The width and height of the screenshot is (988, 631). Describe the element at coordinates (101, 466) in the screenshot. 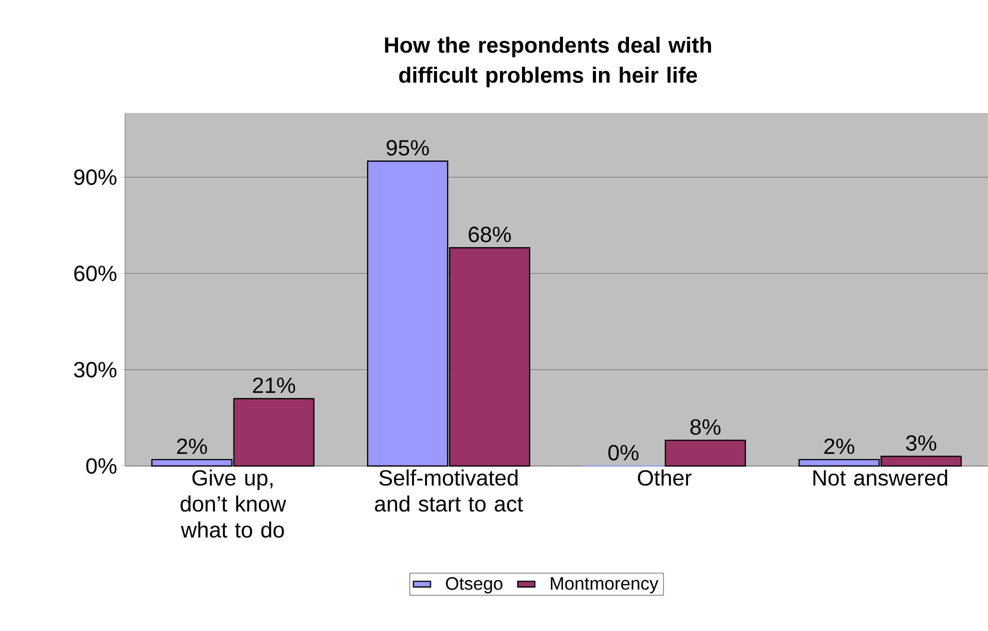

I see `y-tick-label: 0%` at that location.